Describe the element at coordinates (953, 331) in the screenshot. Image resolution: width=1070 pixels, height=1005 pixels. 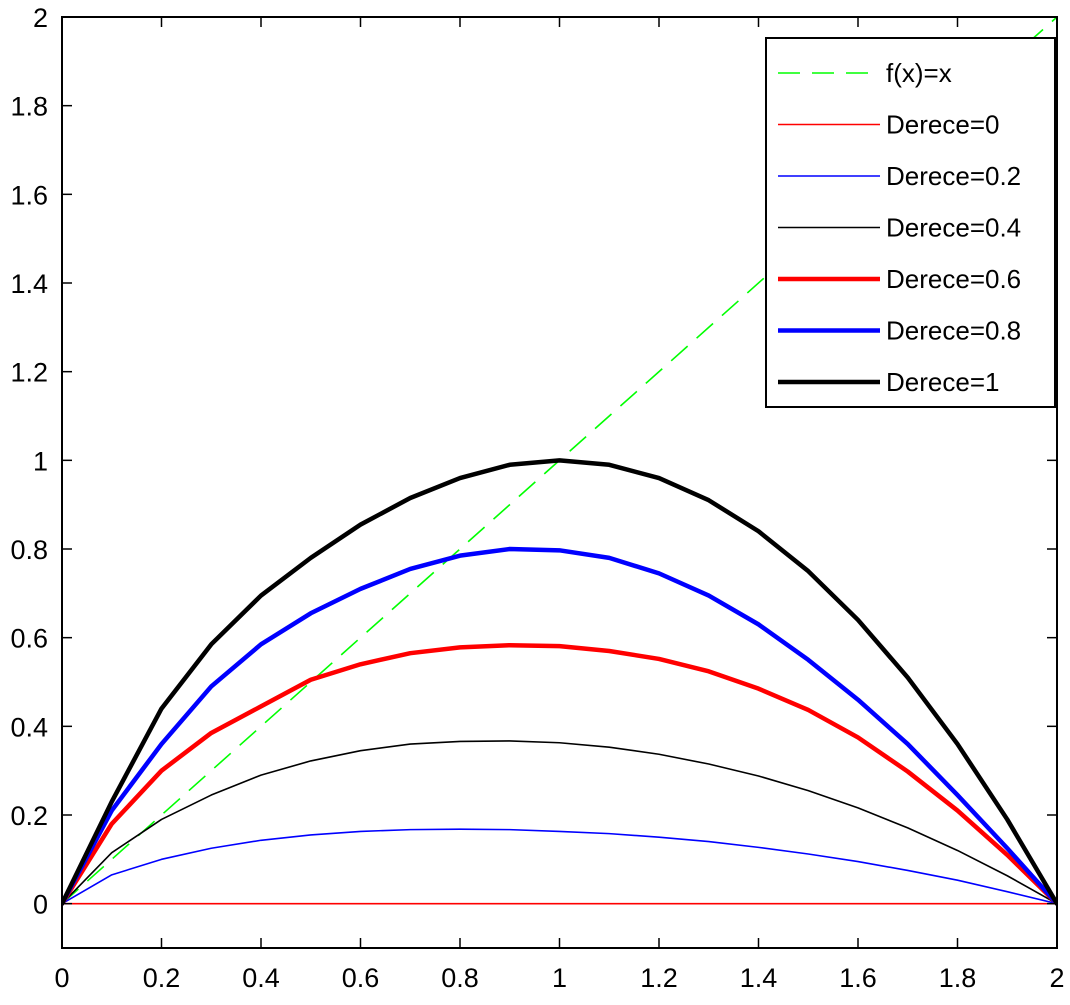
I see `legend-label-derece-0-8: Derece=0.8` at that location.